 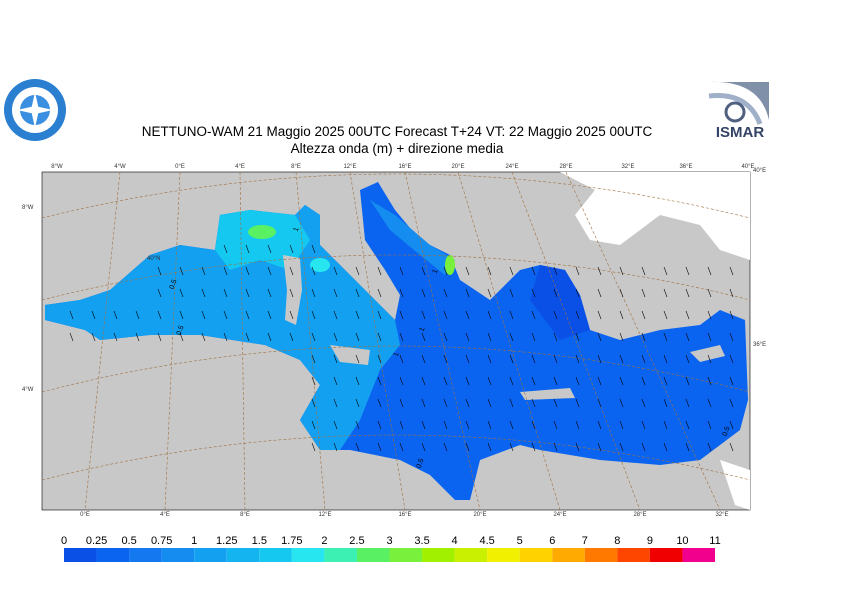 What do you see at coordinates (627, 167) in the screenshot?
I see `graticule-label: 32°E` at bounding box center [627, 167].